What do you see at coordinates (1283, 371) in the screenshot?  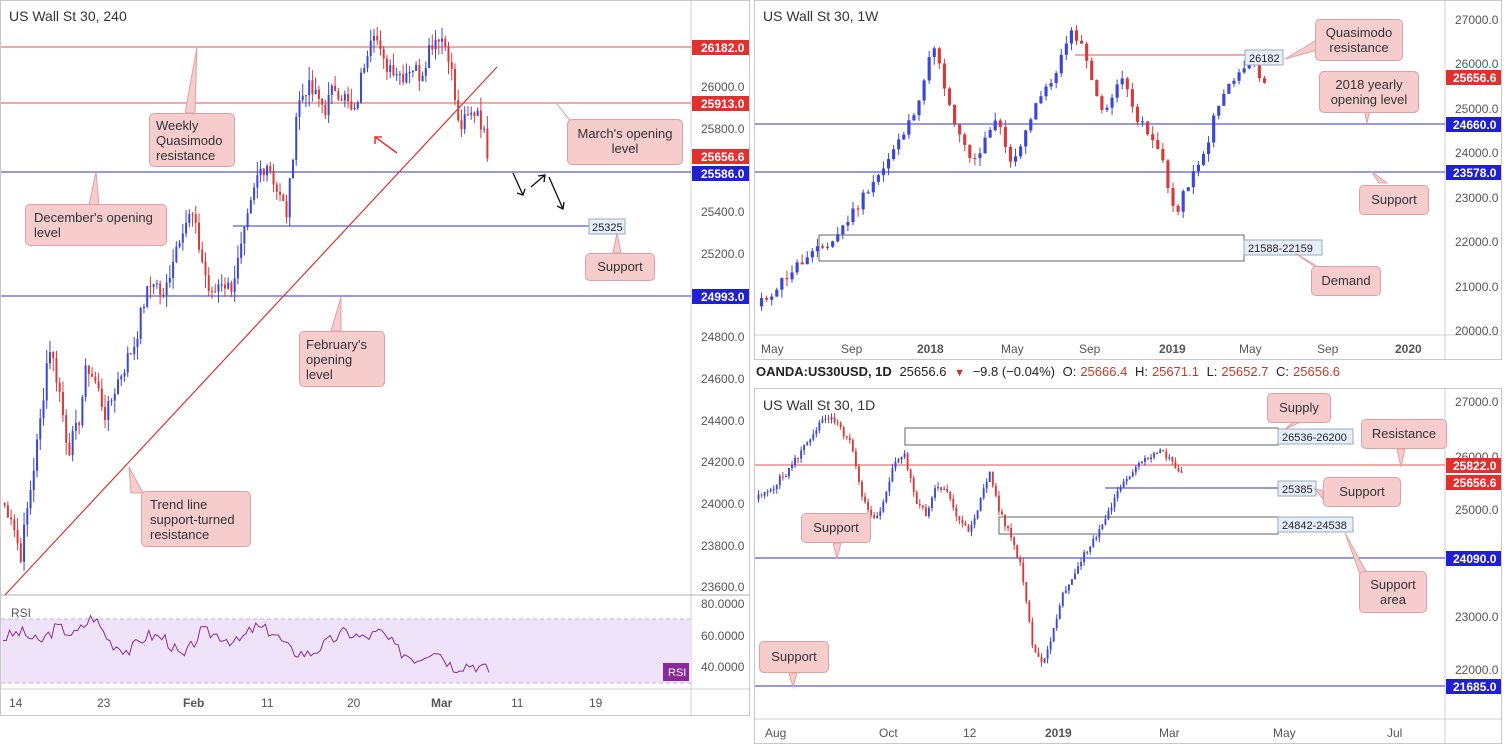 I see `info-close-label: C:` at bounding box center [1283, 371].